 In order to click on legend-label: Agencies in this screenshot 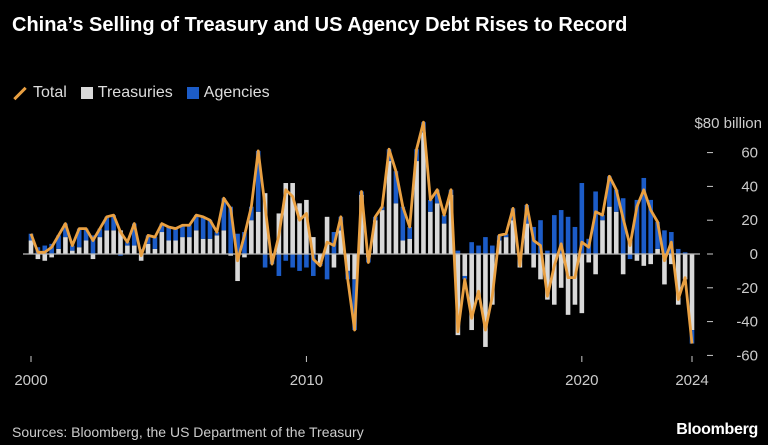, I will do `click(236, 92)`.